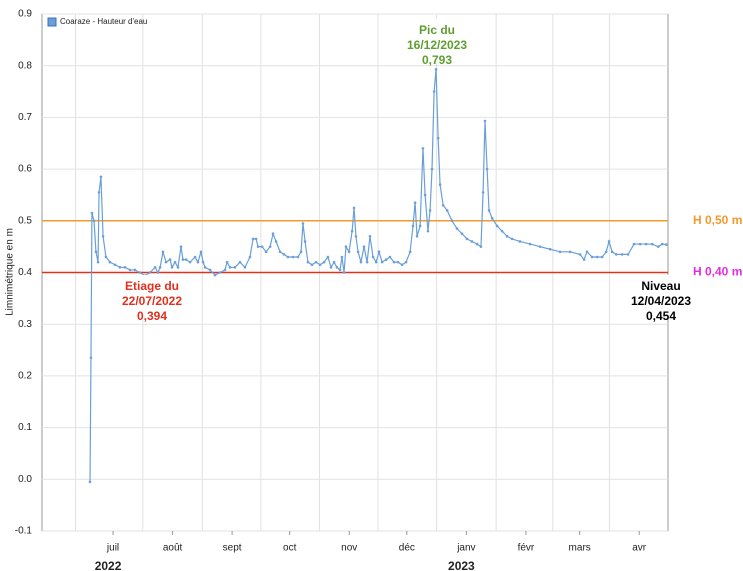 The height and width of the screenshot is (571, 743). Describe the element at coordinates (232, 548) in the screenshot. I see `x-tick-label: sept` at that location.